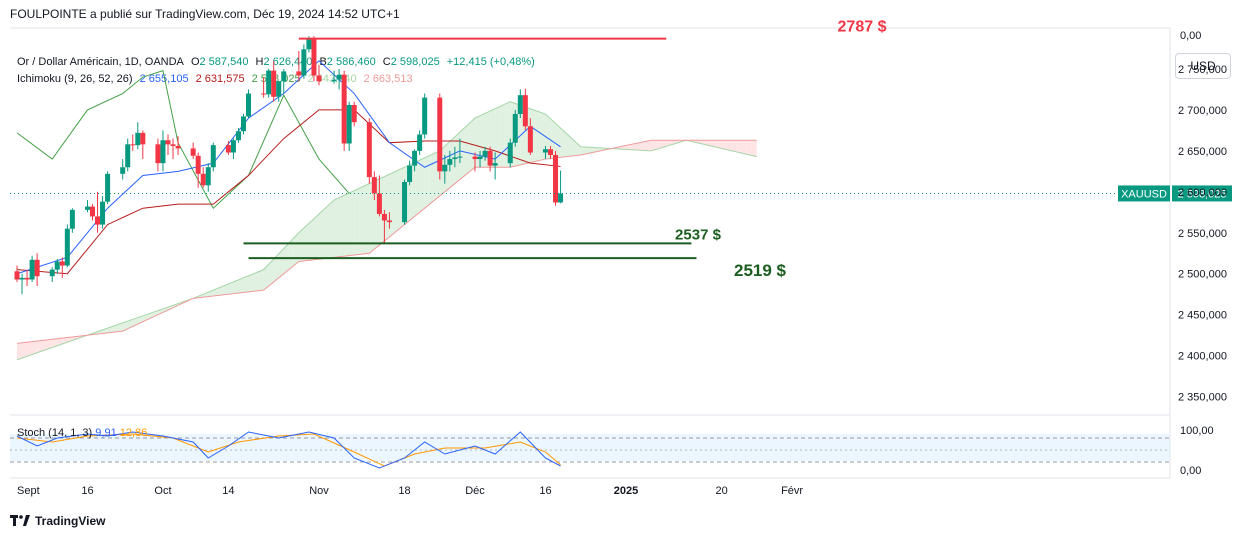 This screenshot has width=1246, height=539. Describe the element at coordinates (1144, 194) in the screenshot. I see `symbol-tag-text: XAUUSD` at that location.